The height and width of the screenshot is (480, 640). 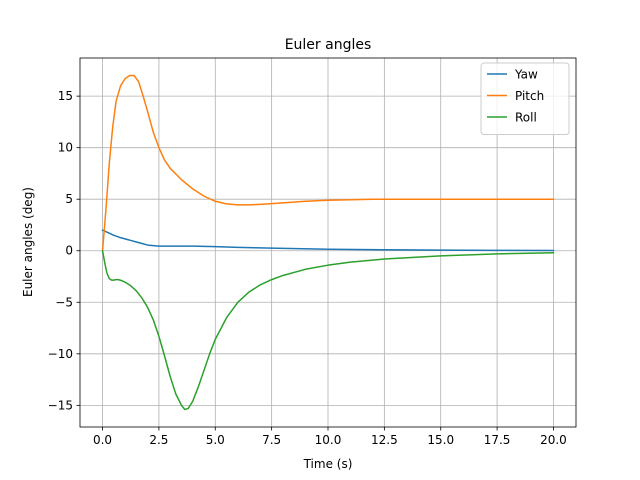 I want to click on legend-label-yaw: Yaw, so click(x=526, y=75).